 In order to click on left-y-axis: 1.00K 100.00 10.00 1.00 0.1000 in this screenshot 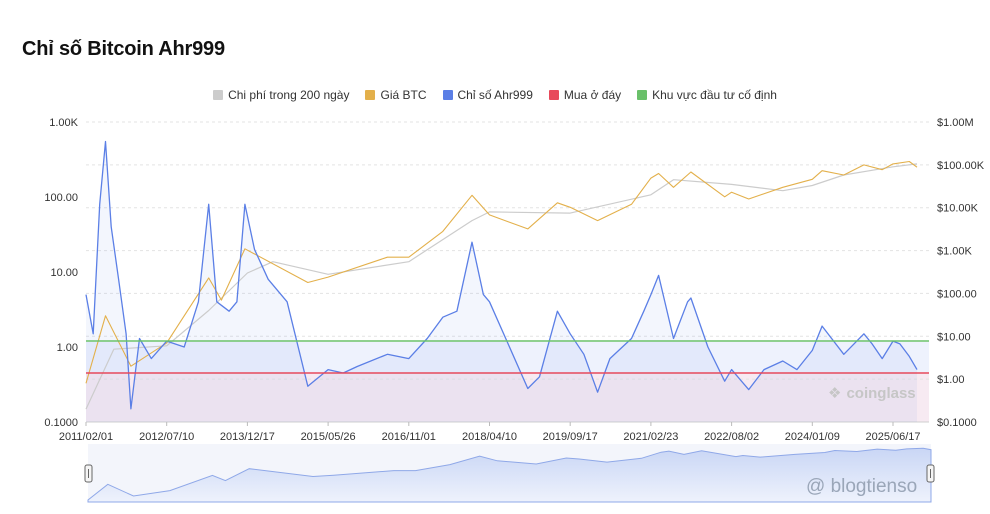, I will do `click(61, 273)`.